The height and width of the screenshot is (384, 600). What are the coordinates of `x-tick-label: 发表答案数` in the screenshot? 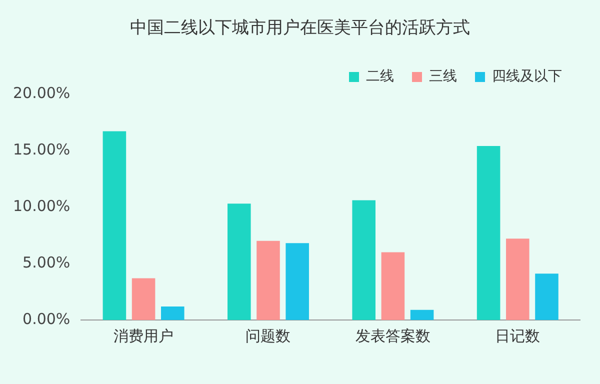 It's located at (392, 335).